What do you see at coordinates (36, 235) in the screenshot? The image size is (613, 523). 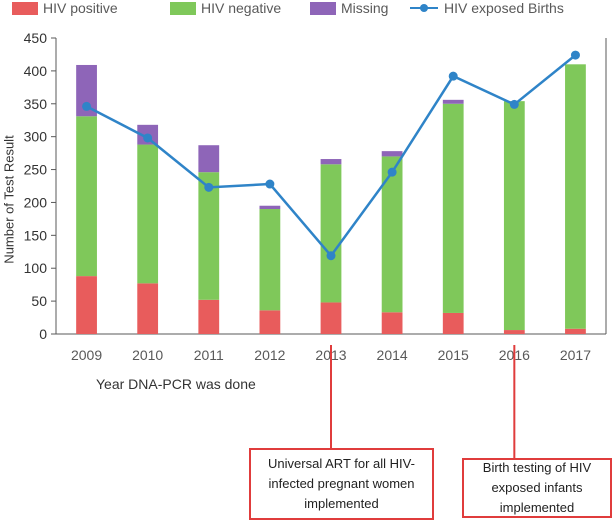 I see `y-tick-label: 150` at bounding box center [36, 235].